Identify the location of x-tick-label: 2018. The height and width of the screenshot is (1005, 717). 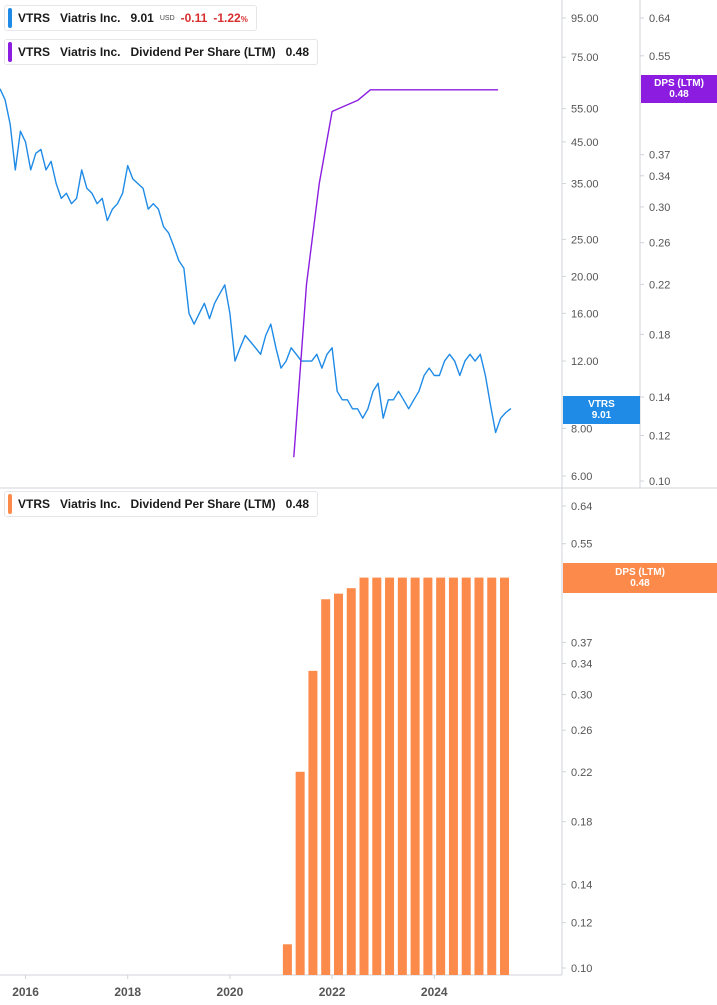
(127, 992).